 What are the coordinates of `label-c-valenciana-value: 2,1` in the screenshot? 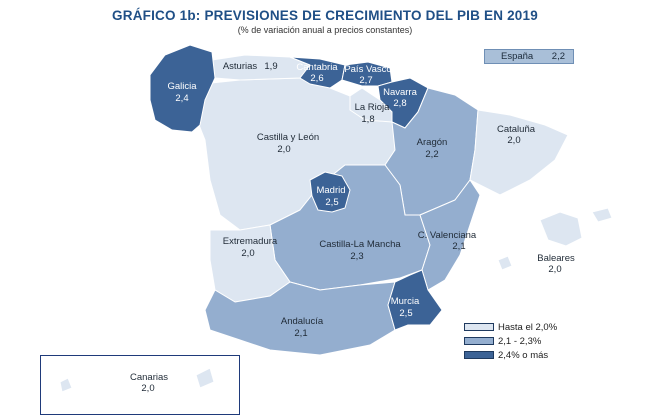 It's located at (458, 246).